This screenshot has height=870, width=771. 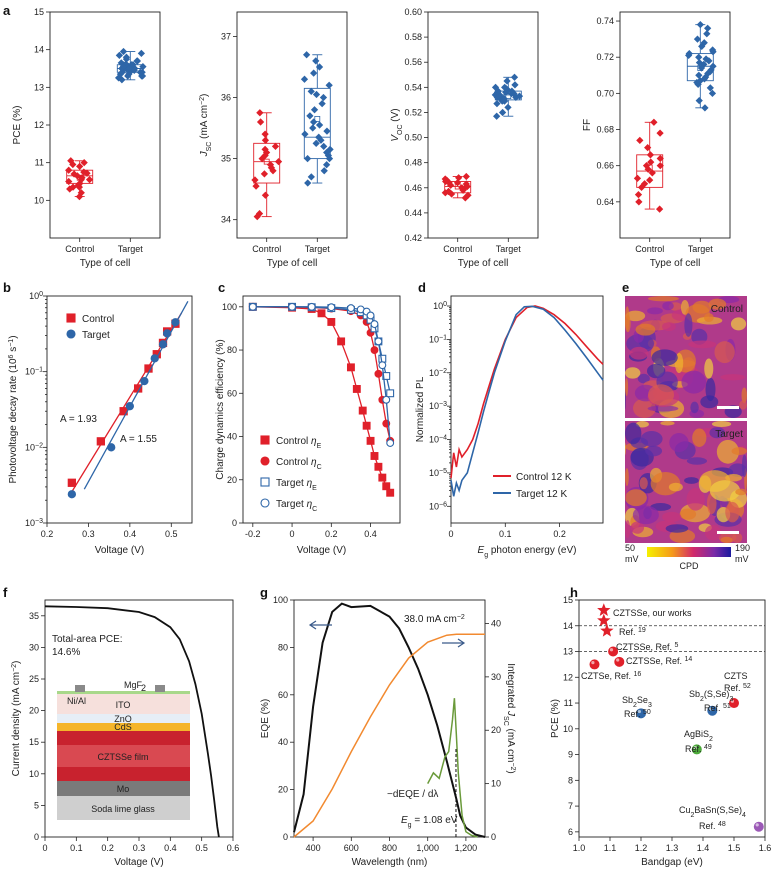 What do you see at coordinates (71, 318) in the screenshot?
I see `legend-marker` at bounding box center [71, 318].